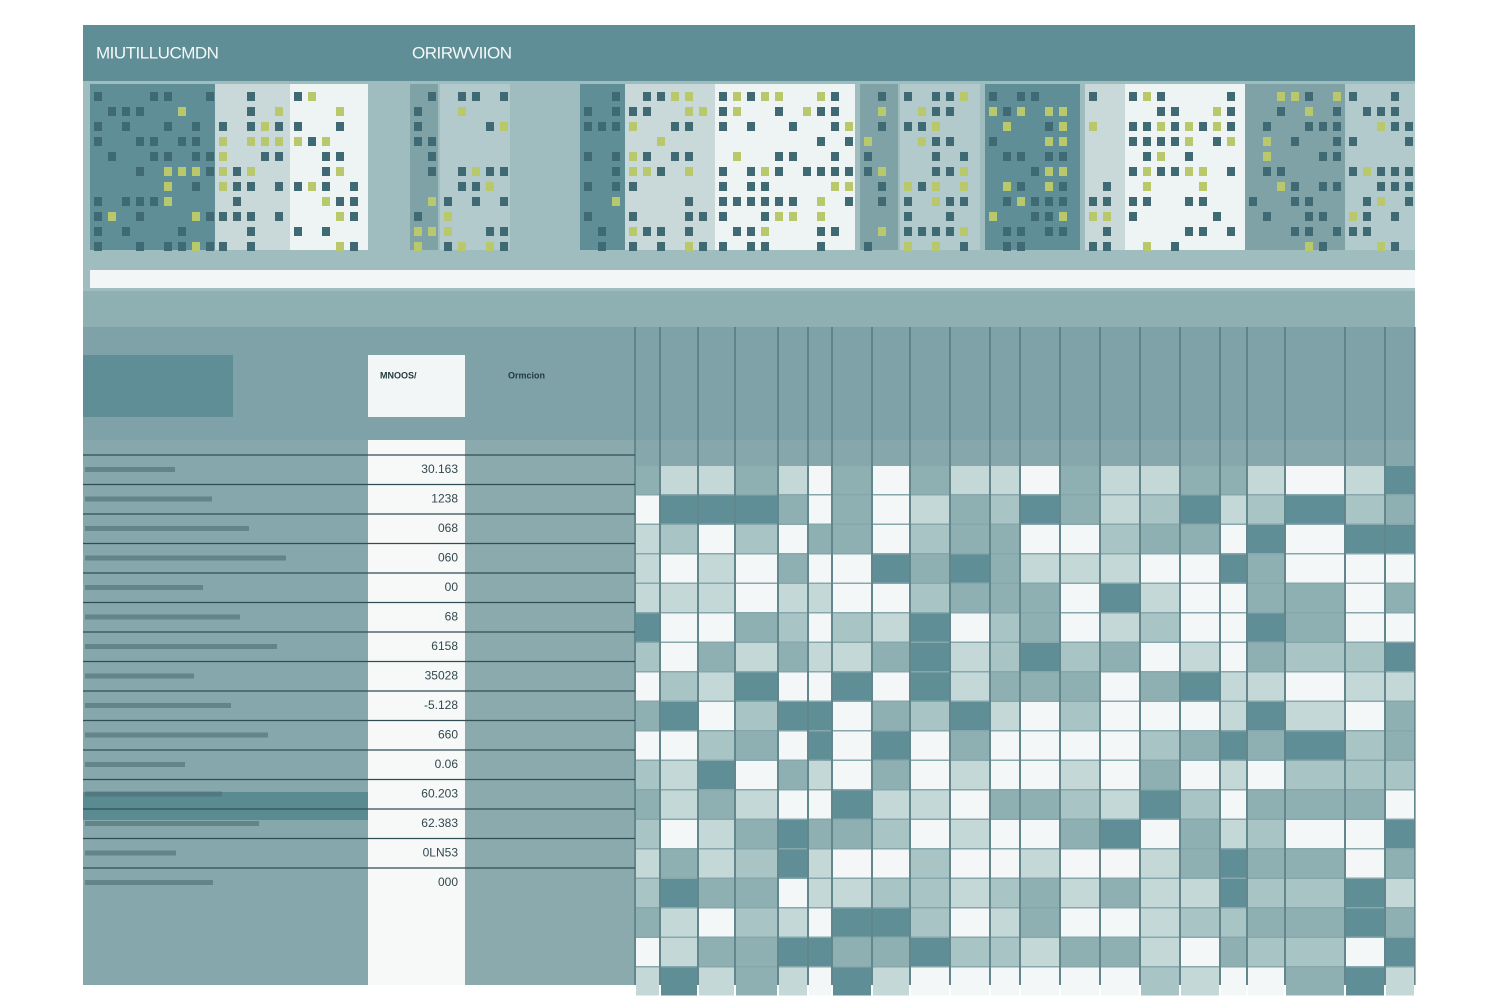 Image resolution: width=1500 pixels, height=1000 pixels. What do you see at coordinates (452, 617) in the screenshot?
I see `cell-value: 68` at bounding box center [452, 617].